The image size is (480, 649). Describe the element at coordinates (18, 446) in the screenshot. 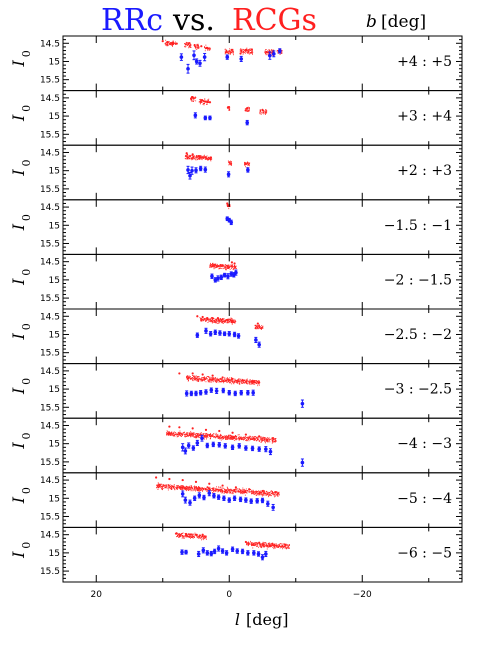

I see `y-axis-label-text: I` at that location.